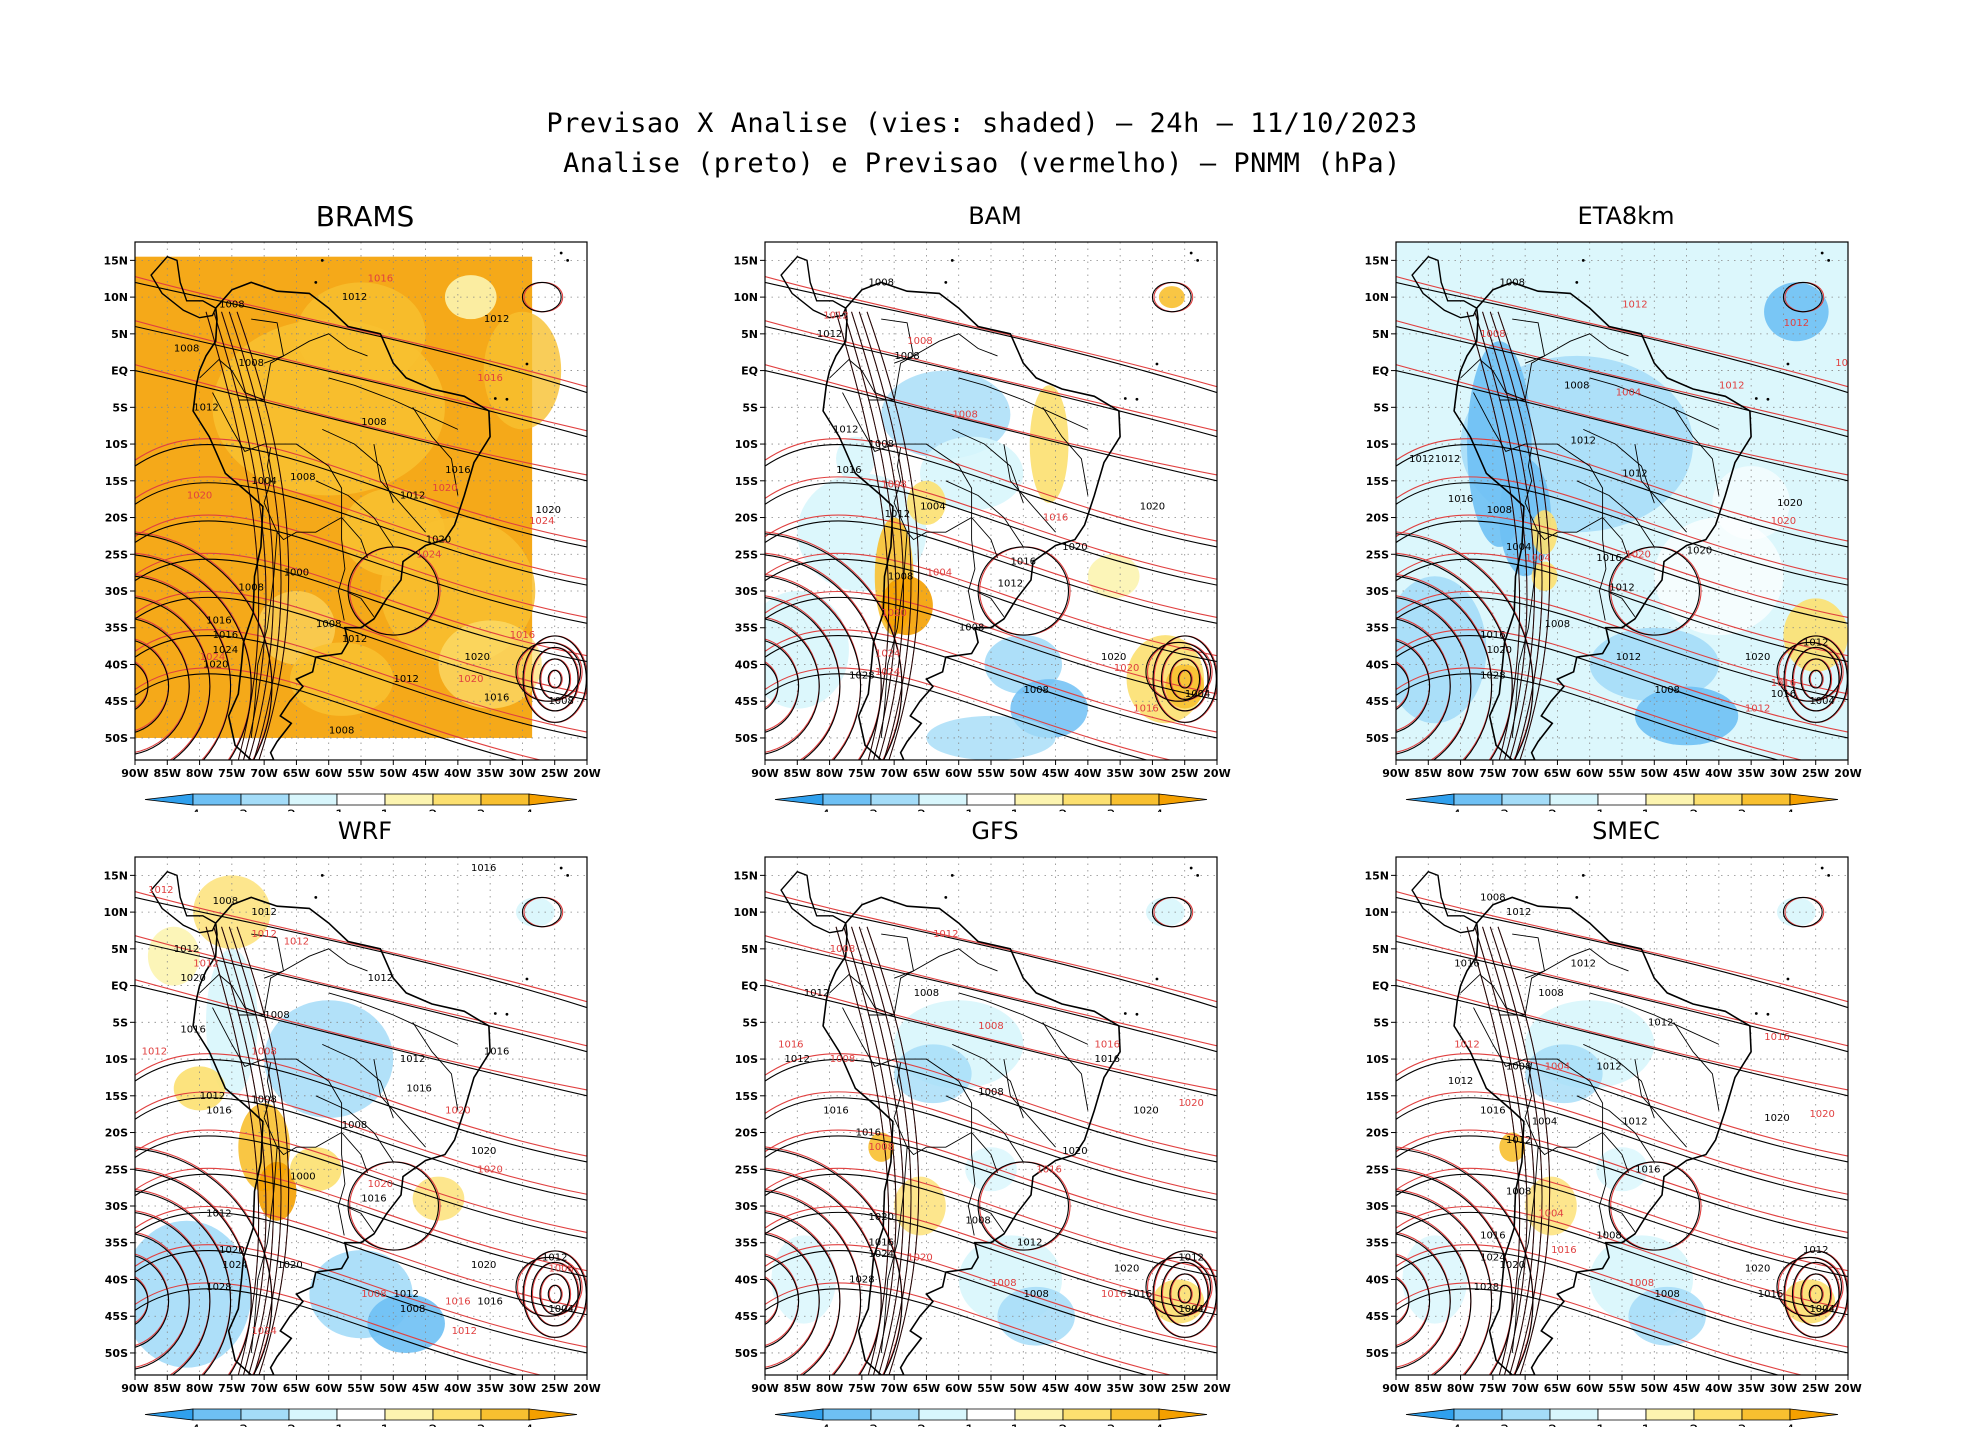 The image size is (1964, 1436). What do you see at coordinates (1428, 1388) in the screenshot?
I see `x-tick-label: 85W` at bounding box center [1428, 1388].